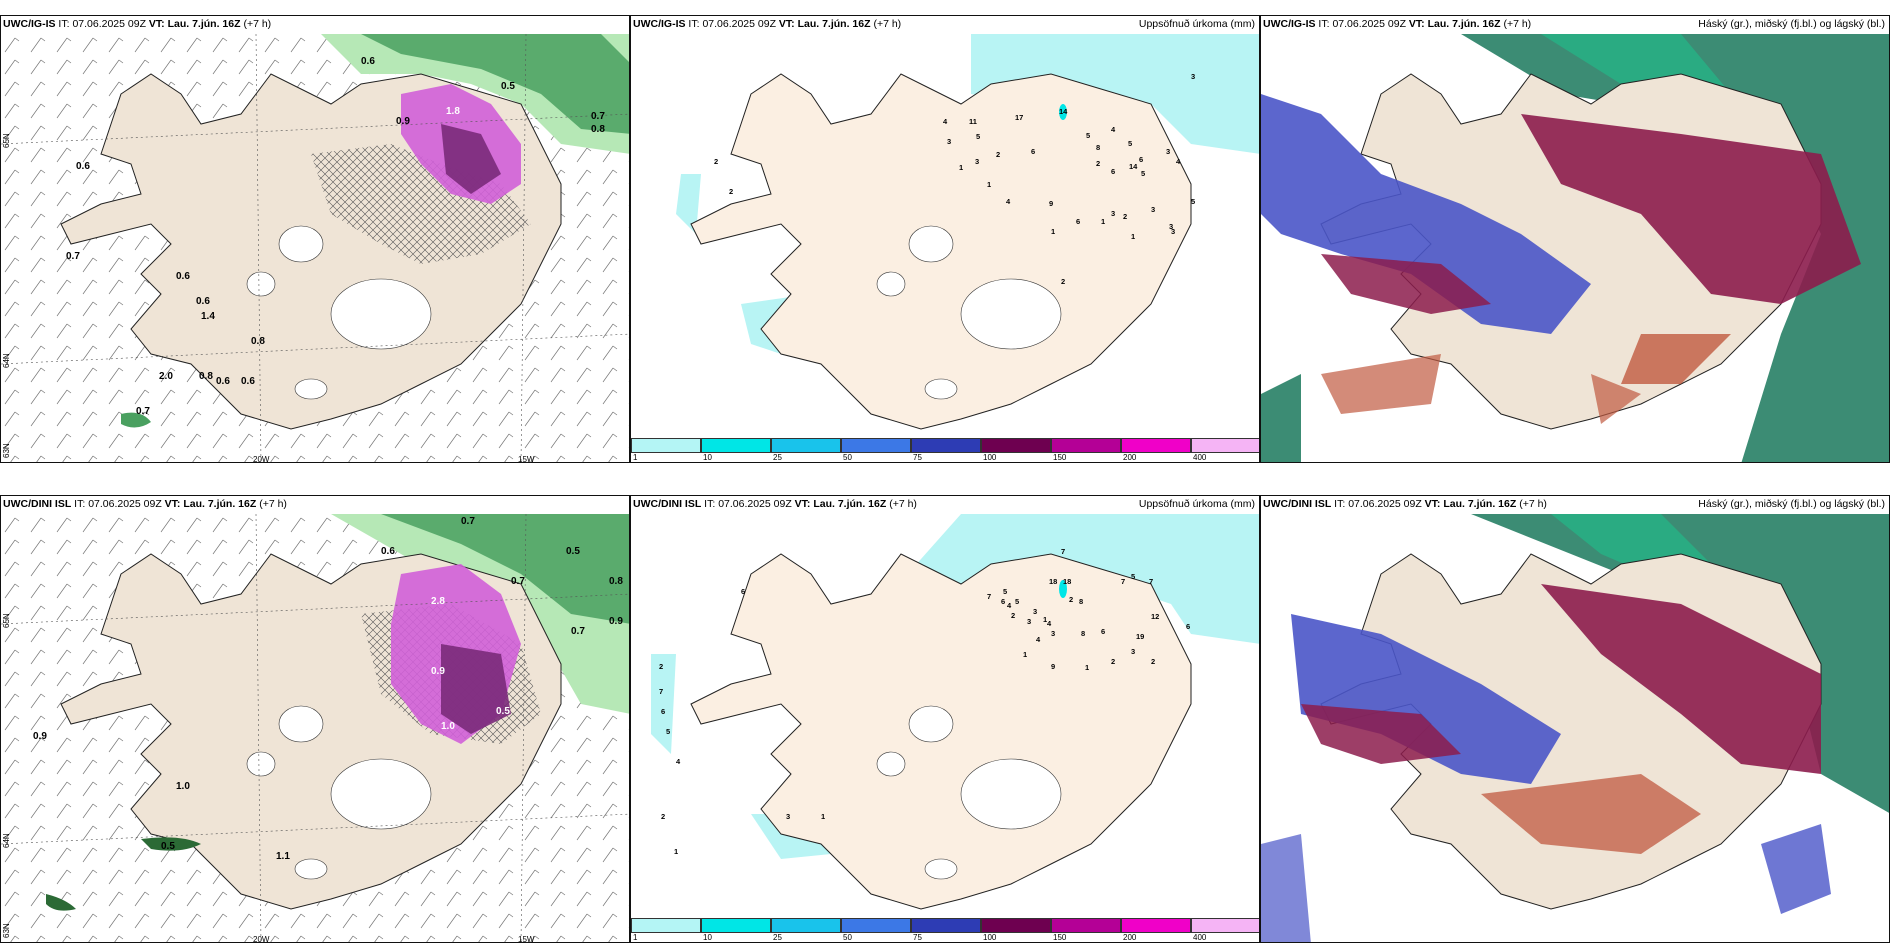 This screenshot has height=950, width=1900. I want to click on value-label: 2.8, so click(438, 601).